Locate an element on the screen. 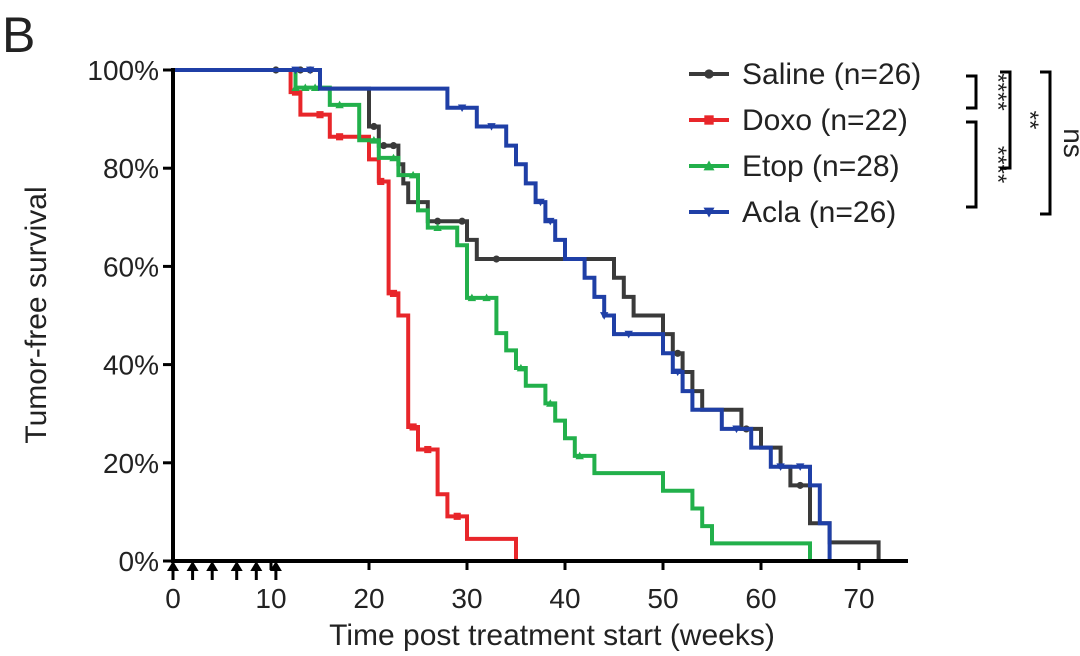 The width and height of the screenshot is (1080, 656). x-tick-label: 0 is located at coordinates (173, 598).